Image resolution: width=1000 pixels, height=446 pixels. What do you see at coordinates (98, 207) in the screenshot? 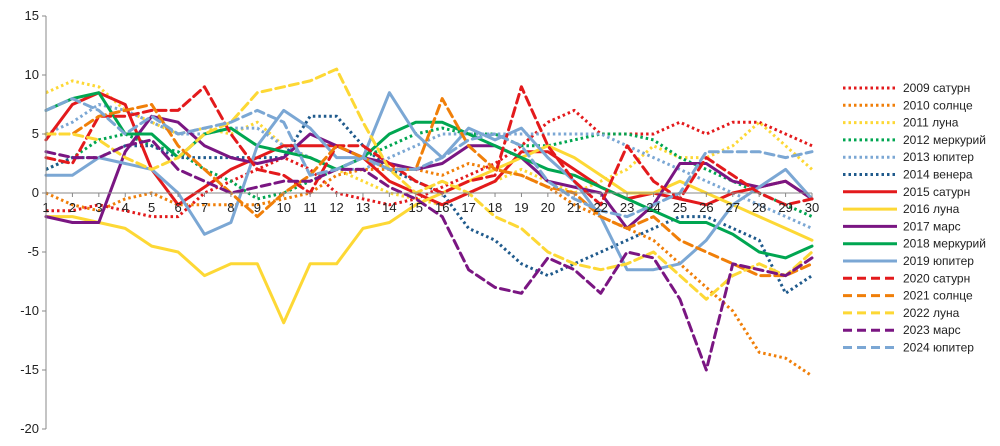
I see `x-tick-label: 3` at bounding box center [98, 207].